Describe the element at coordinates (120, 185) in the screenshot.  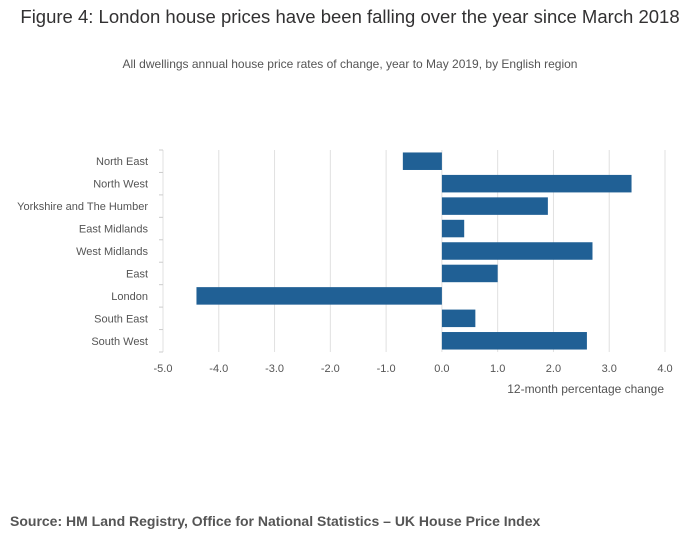
I see `category-label: North West` at that location.